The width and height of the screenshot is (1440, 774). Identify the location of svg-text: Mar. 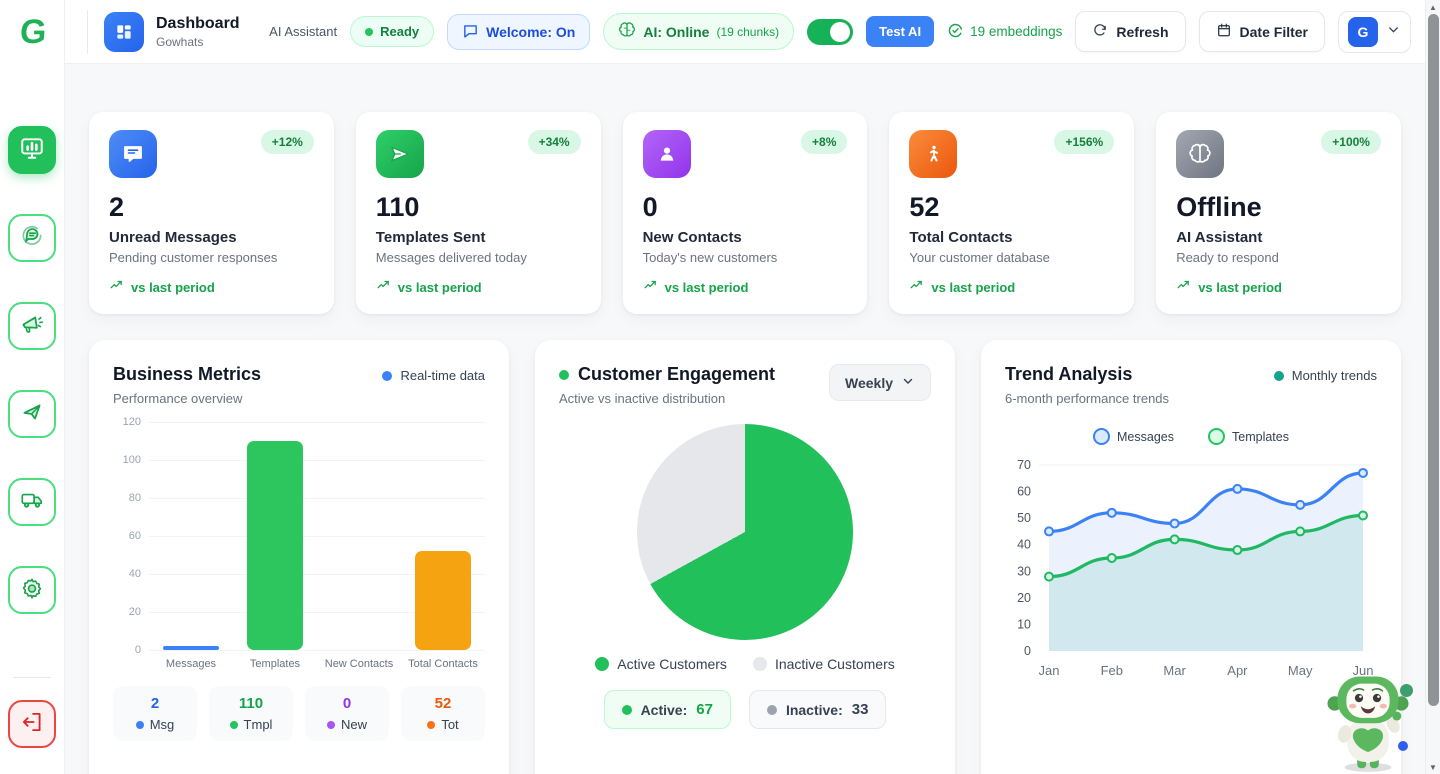
(1174, 670).